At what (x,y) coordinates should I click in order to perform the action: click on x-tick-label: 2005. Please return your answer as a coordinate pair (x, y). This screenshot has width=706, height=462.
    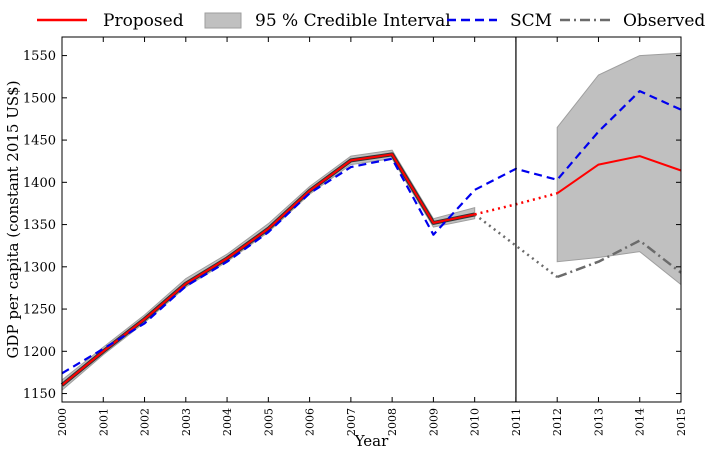
    Looking at the image, I should click on (268, 422).